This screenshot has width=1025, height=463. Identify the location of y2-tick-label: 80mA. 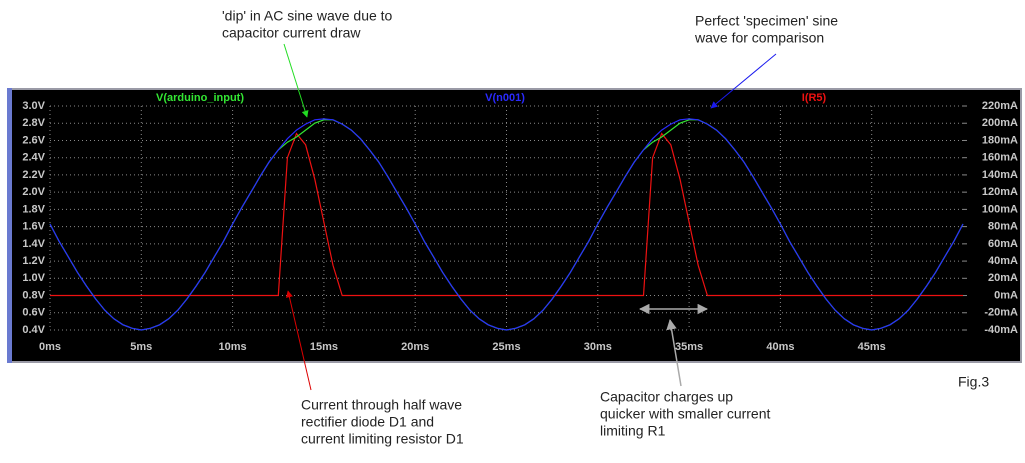
(1003, 227).